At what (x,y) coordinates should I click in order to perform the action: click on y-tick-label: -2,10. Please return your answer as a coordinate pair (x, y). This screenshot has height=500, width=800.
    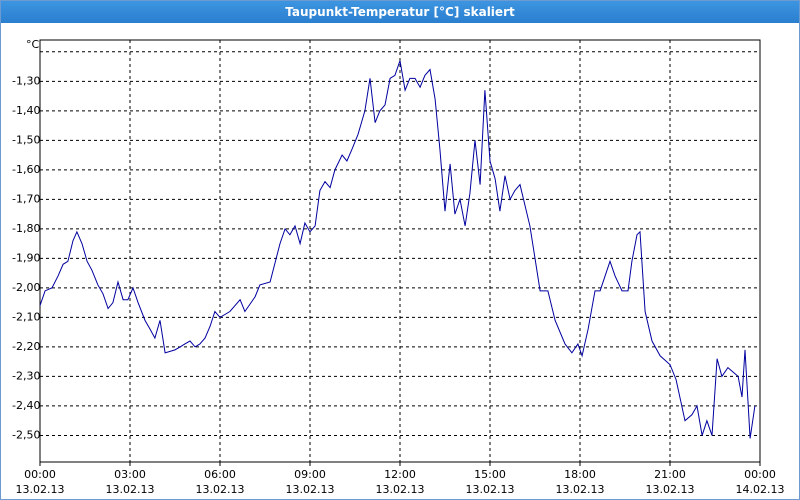
    Looking at the image, I should click on (26, 316).